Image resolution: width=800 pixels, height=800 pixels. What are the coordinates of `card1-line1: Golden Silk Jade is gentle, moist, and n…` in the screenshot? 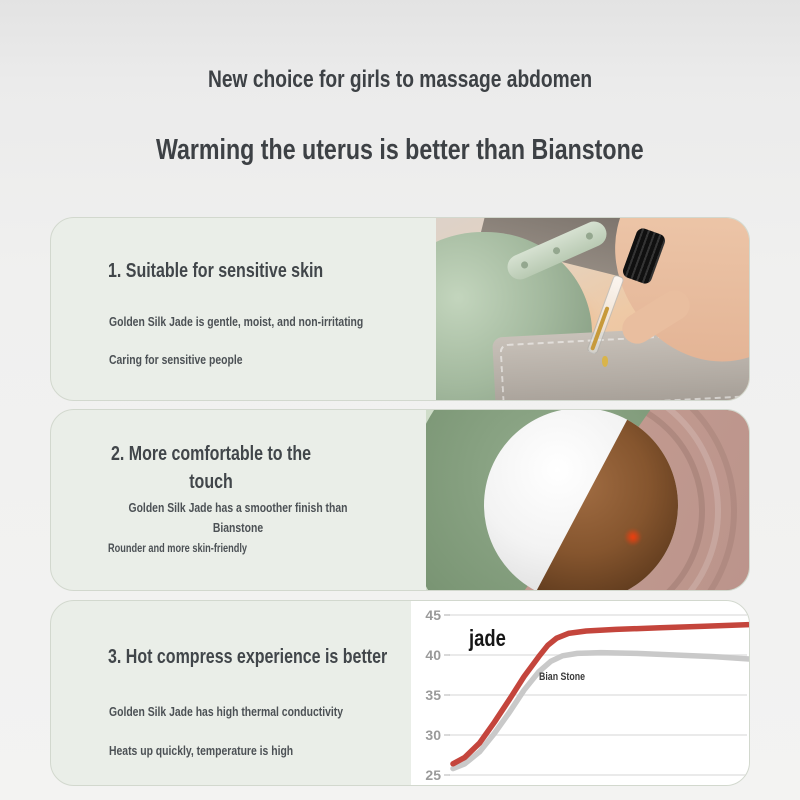 It's located at (236, 321).